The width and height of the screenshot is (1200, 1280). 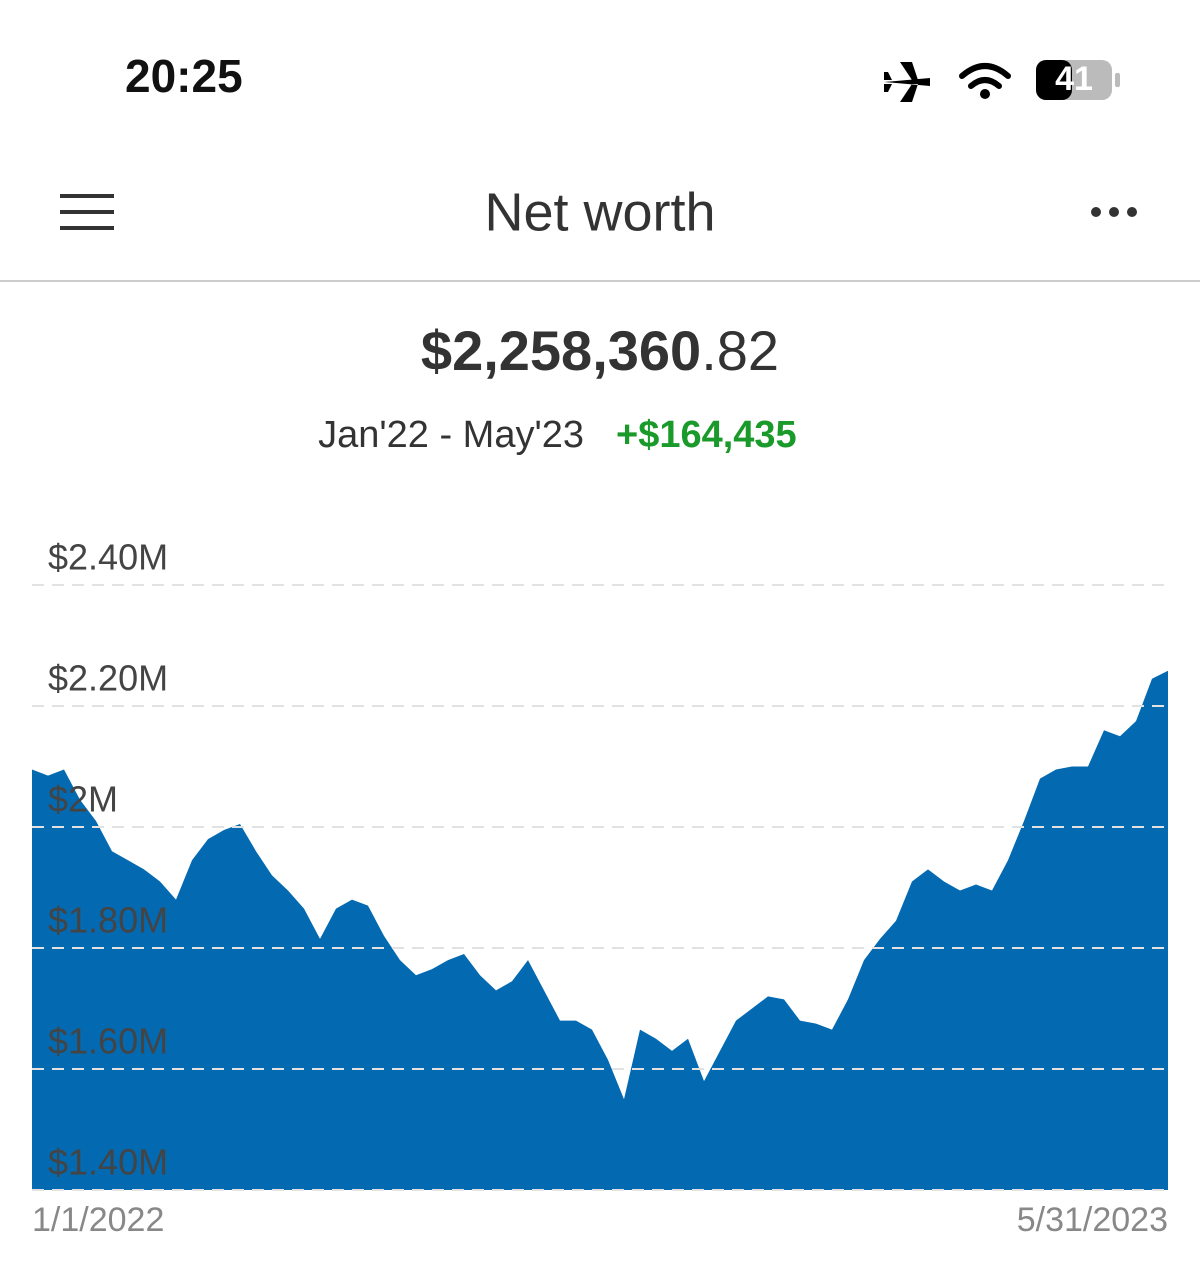 I want to click on amount-whole: $2,258,360, so click(x=561, y=350).